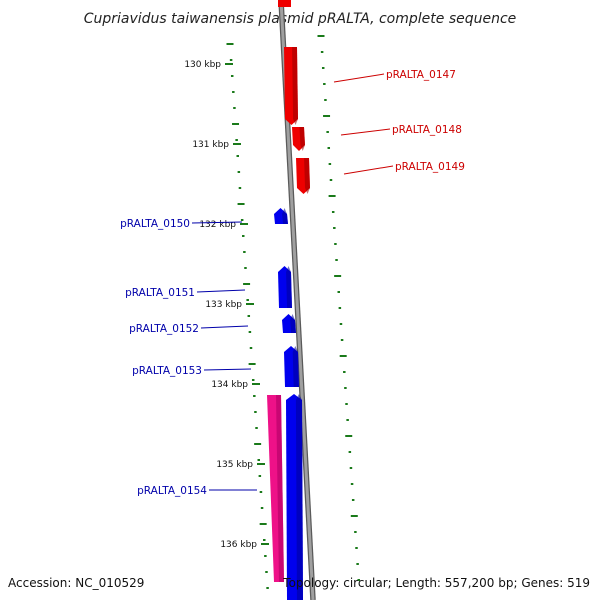  What do you see at coordinates (229, 385) in the screenshot?
I see `kbp-label: 134 kbp` at bounding box center [229, 385].